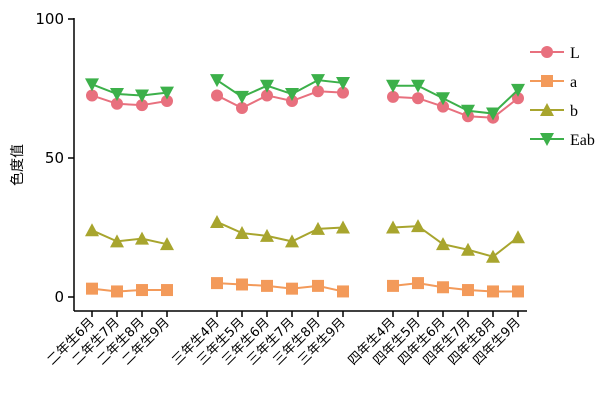 The image size is (601, 399). Describe the element at coordinates (562, 97) in the screenshot. I see `legend: Lab Eab` at that location.